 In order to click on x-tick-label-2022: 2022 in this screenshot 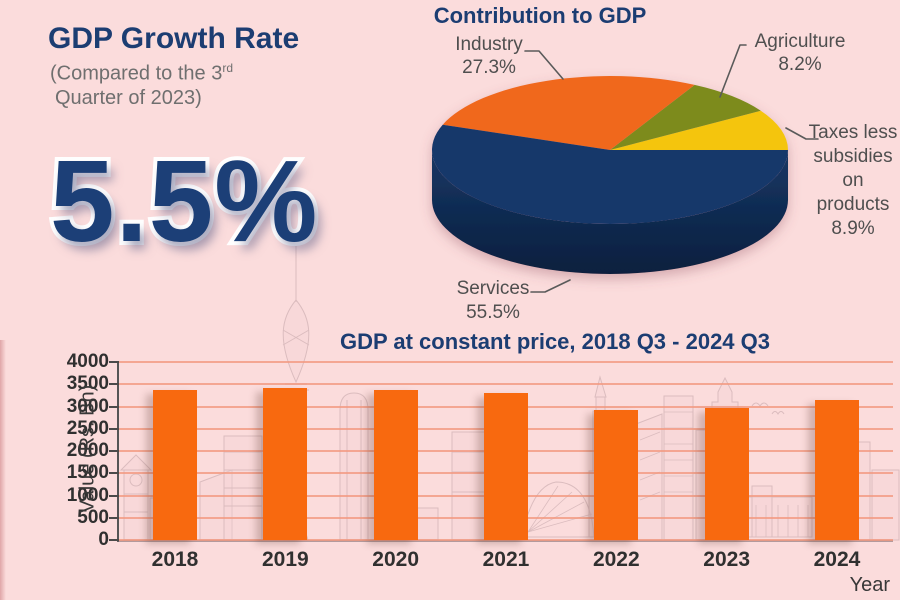, I will do `click(616, 559)`.